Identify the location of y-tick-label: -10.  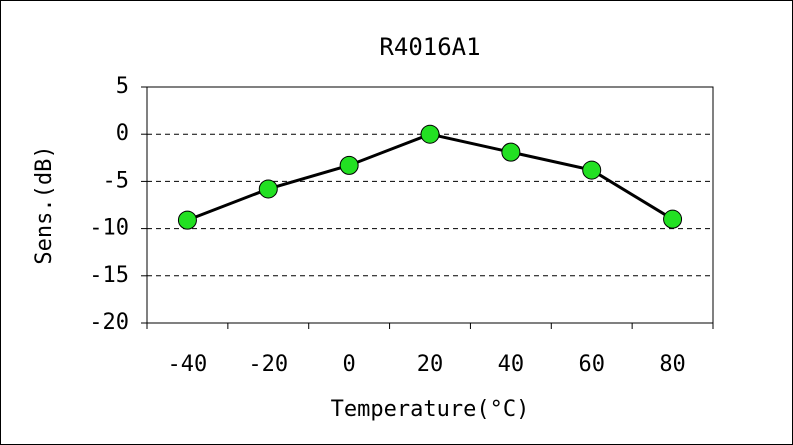
(109, 228).